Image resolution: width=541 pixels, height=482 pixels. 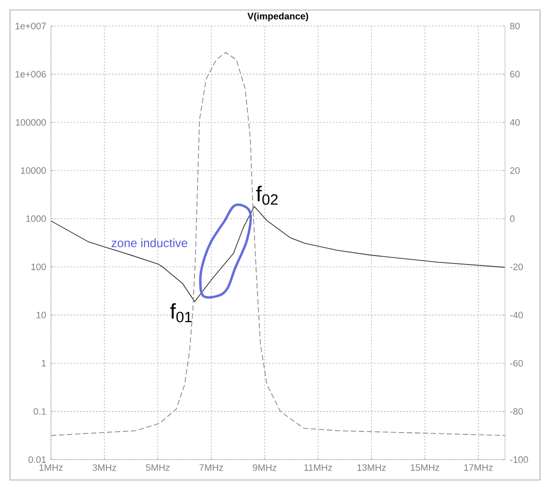 I want to click on x-tick-label: 1MHz, so click(x=51, y=467).